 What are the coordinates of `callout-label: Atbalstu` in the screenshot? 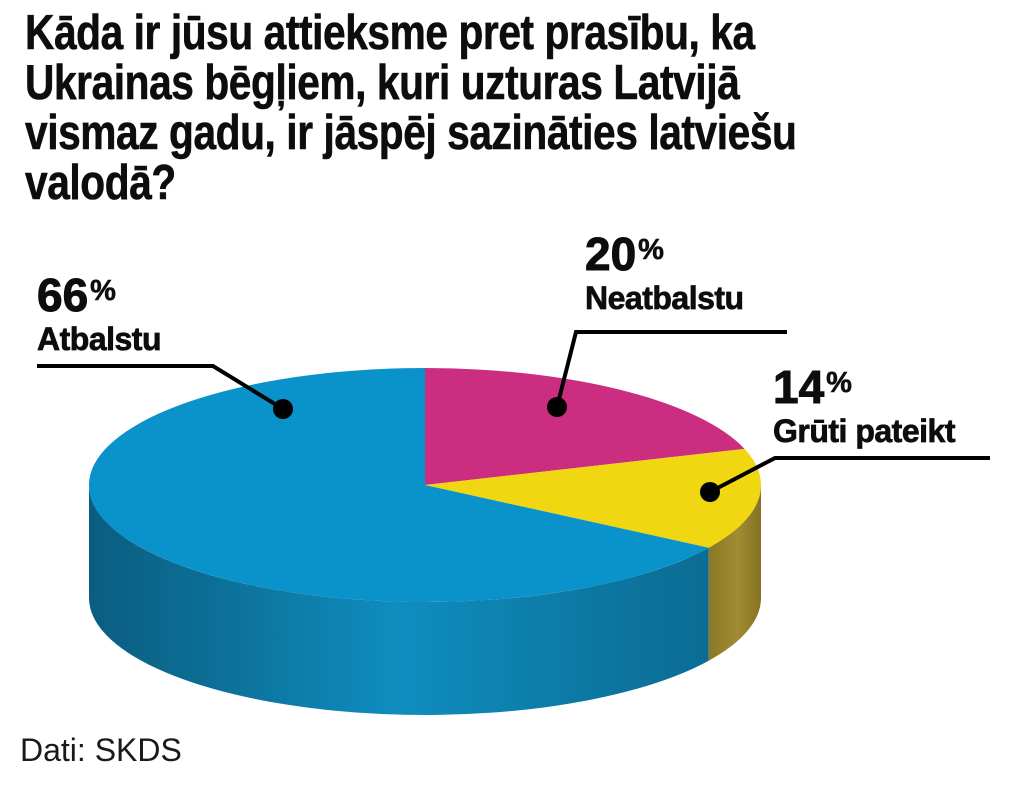 It's located at (99, 339).